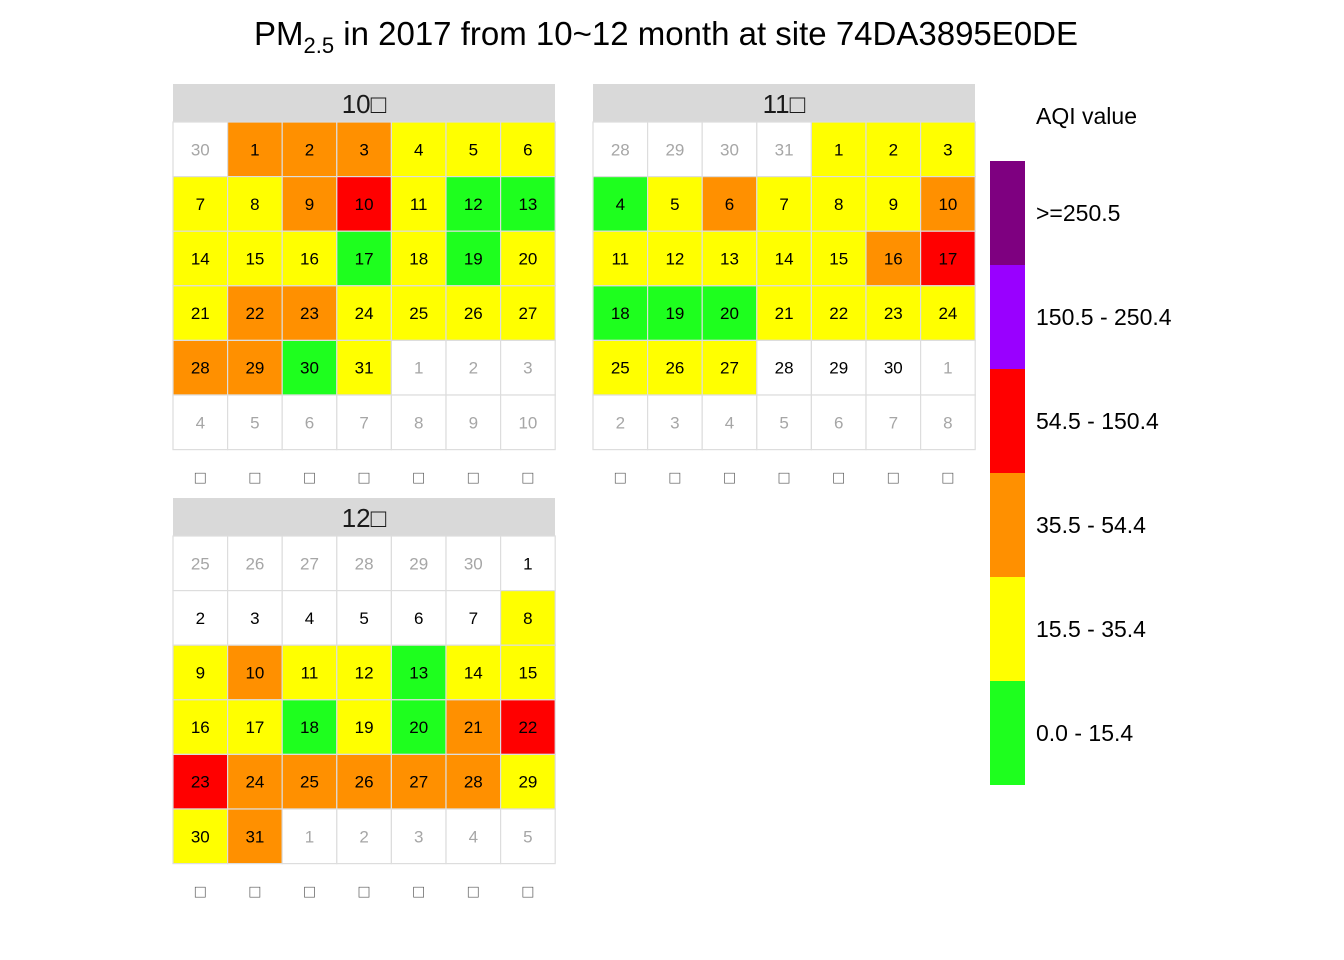 The height and width of the screenshot is (960, 1344). Describe the element at coordinates (418, 422) in the screenshot. I see `day-label: 8` at that location.